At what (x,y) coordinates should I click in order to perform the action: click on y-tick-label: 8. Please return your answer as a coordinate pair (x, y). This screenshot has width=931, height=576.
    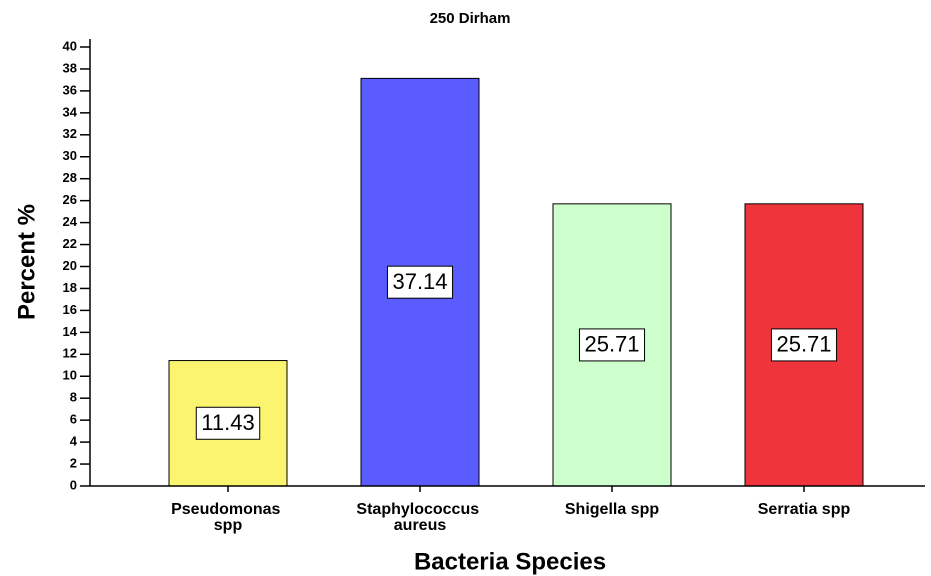
    Looking at the image, I should click on (73, 397).